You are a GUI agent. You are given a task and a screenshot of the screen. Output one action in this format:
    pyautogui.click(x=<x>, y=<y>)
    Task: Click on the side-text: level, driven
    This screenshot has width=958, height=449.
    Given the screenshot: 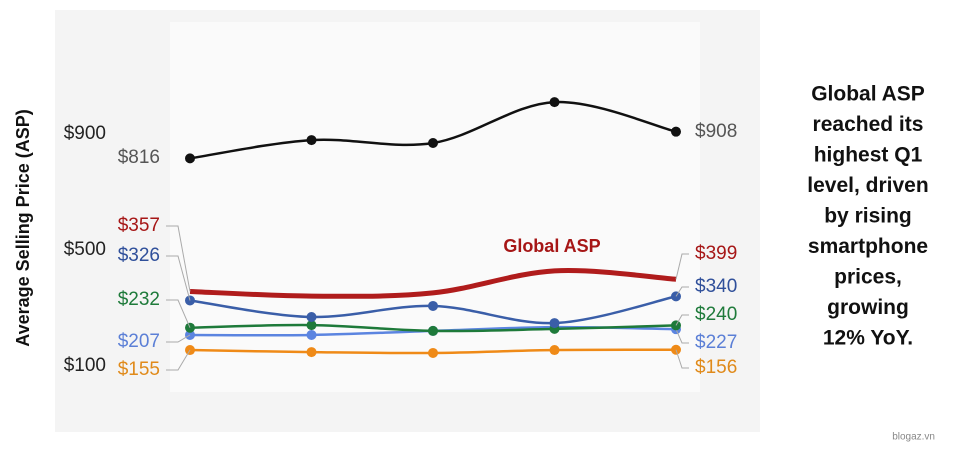 What is the action you would take?
    pyautogui.click(x=867, y=185)
    